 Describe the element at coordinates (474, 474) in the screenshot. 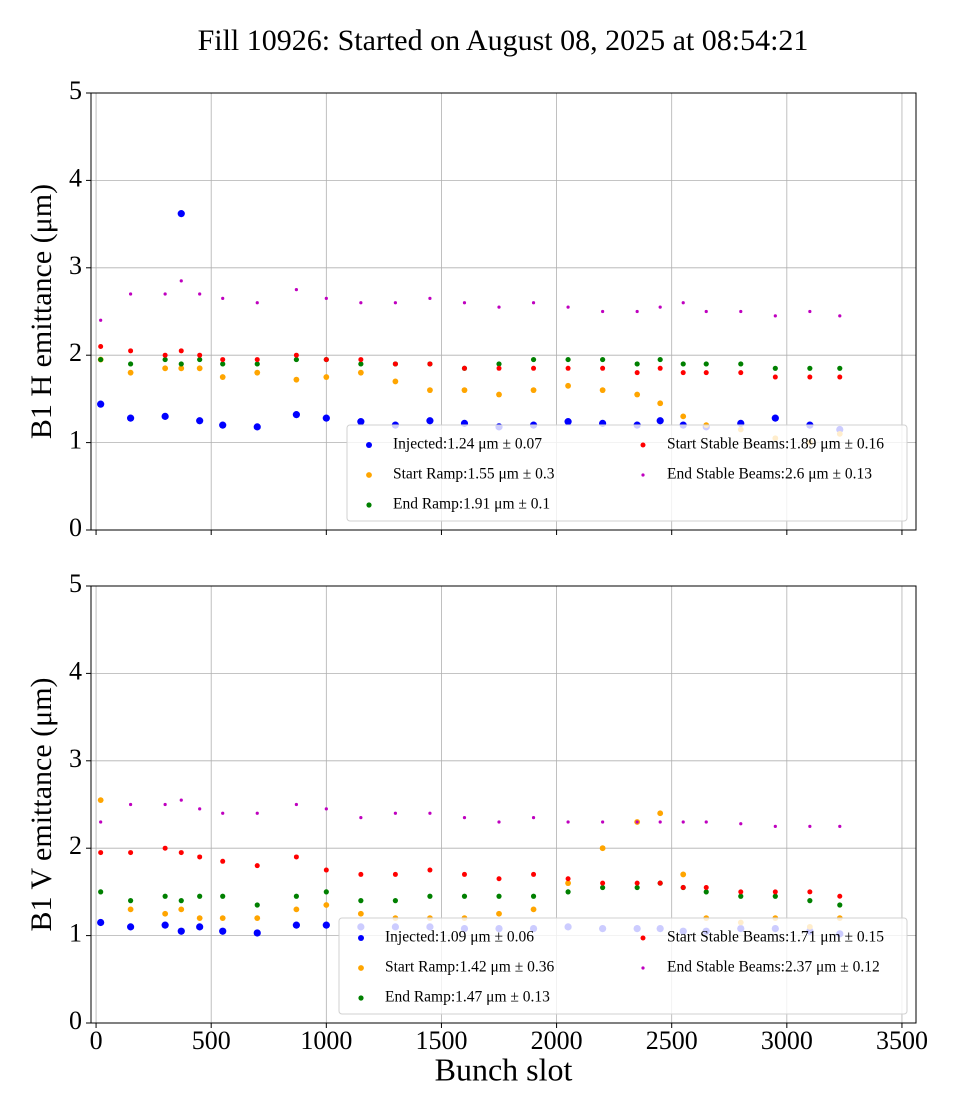

I see `legend-label: Start Ramp:1.55 μm ± 0.3` at that location.